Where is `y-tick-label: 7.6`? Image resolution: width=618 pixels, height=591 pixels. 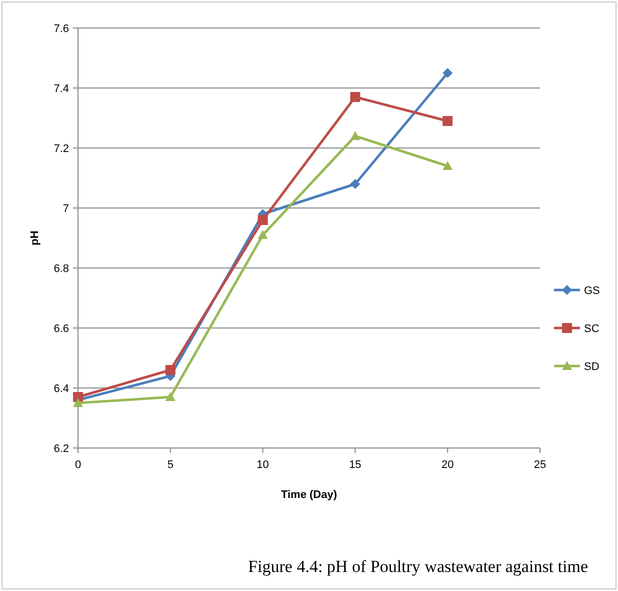
y-tick-label: 7.6 is located at coordinates (61, 28).